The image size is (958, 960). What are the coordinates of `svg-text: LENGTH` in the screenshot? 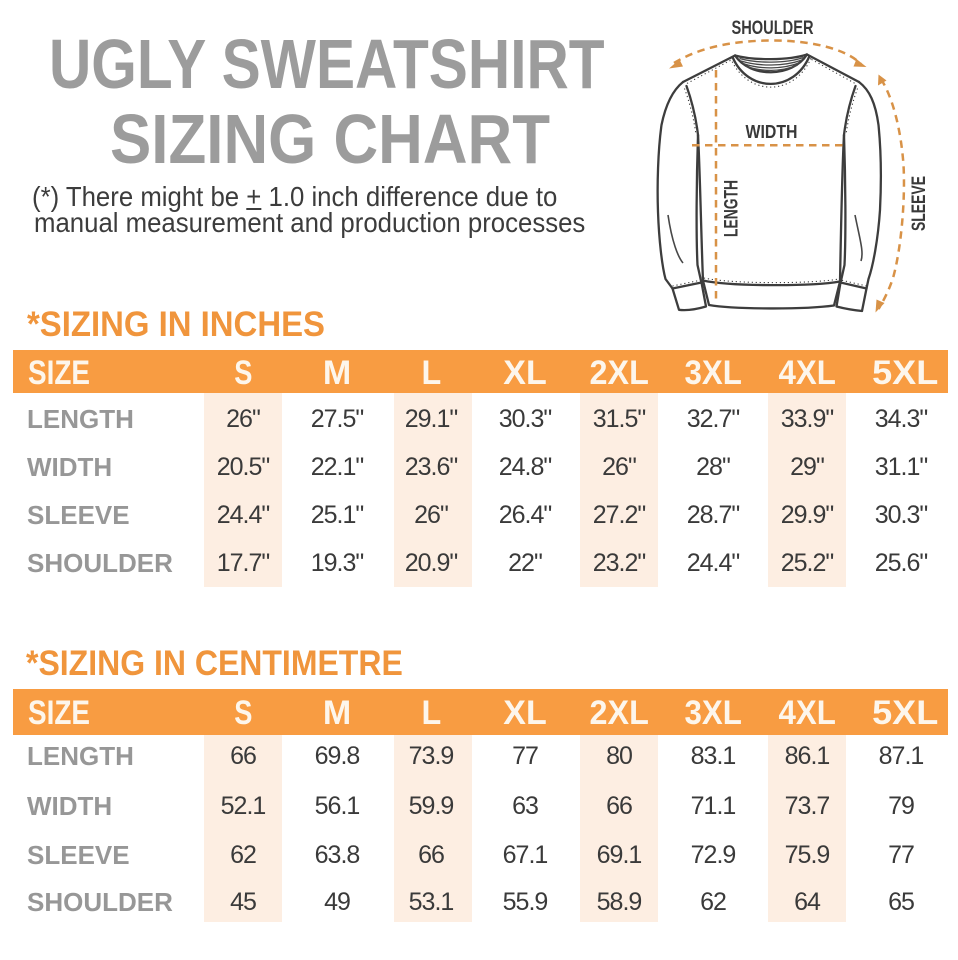 It's located at (732, 208).